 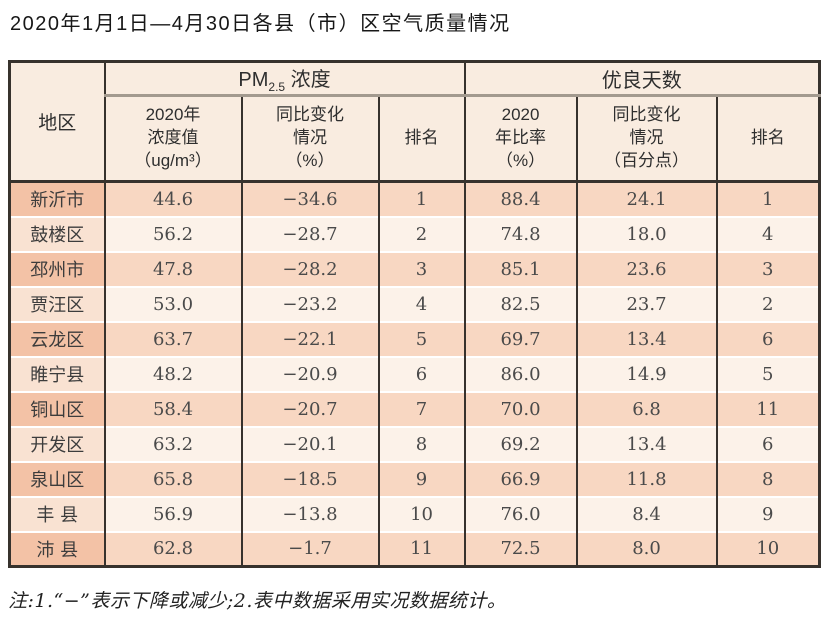 I want to click on days-change-cell: 8.4, so click(x=646, y=513).